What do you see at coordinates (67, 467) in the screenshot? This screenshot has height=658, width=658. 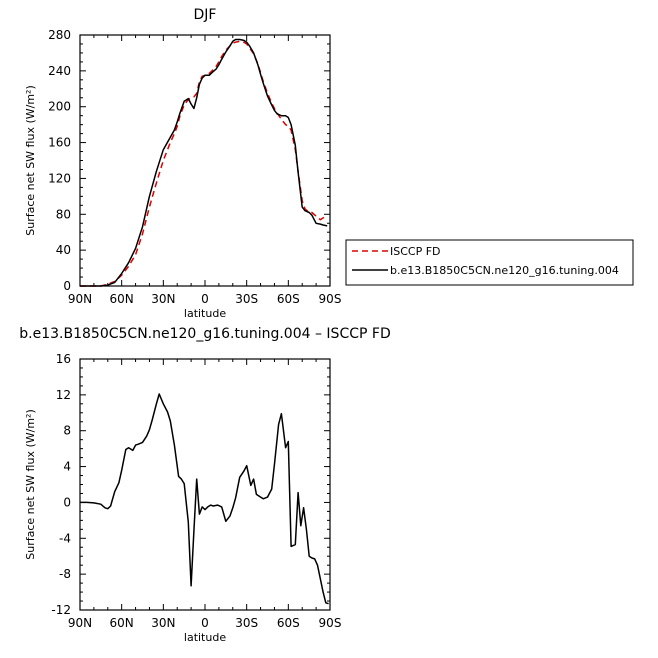 I see `y-tick-label: 4` at bounding box center [67, 467].